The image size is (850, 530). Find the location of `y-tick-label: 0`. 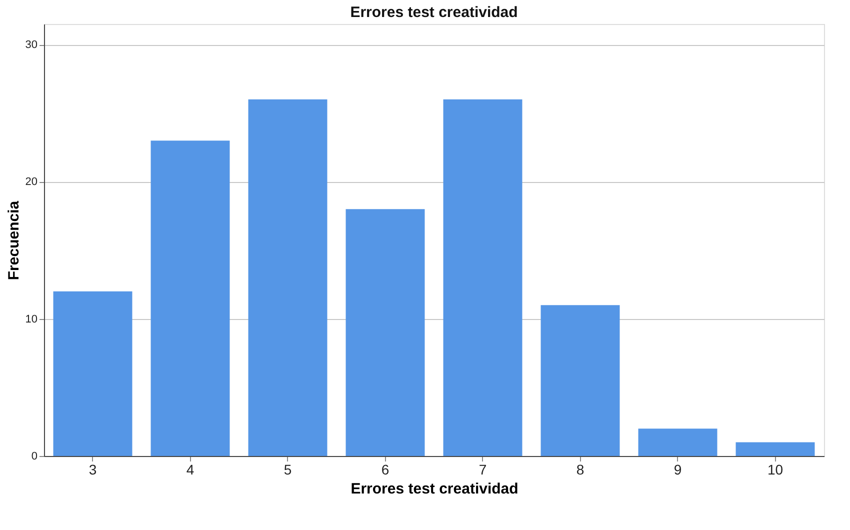

y-tick-label: 0 is located at coordinates (34, 456).